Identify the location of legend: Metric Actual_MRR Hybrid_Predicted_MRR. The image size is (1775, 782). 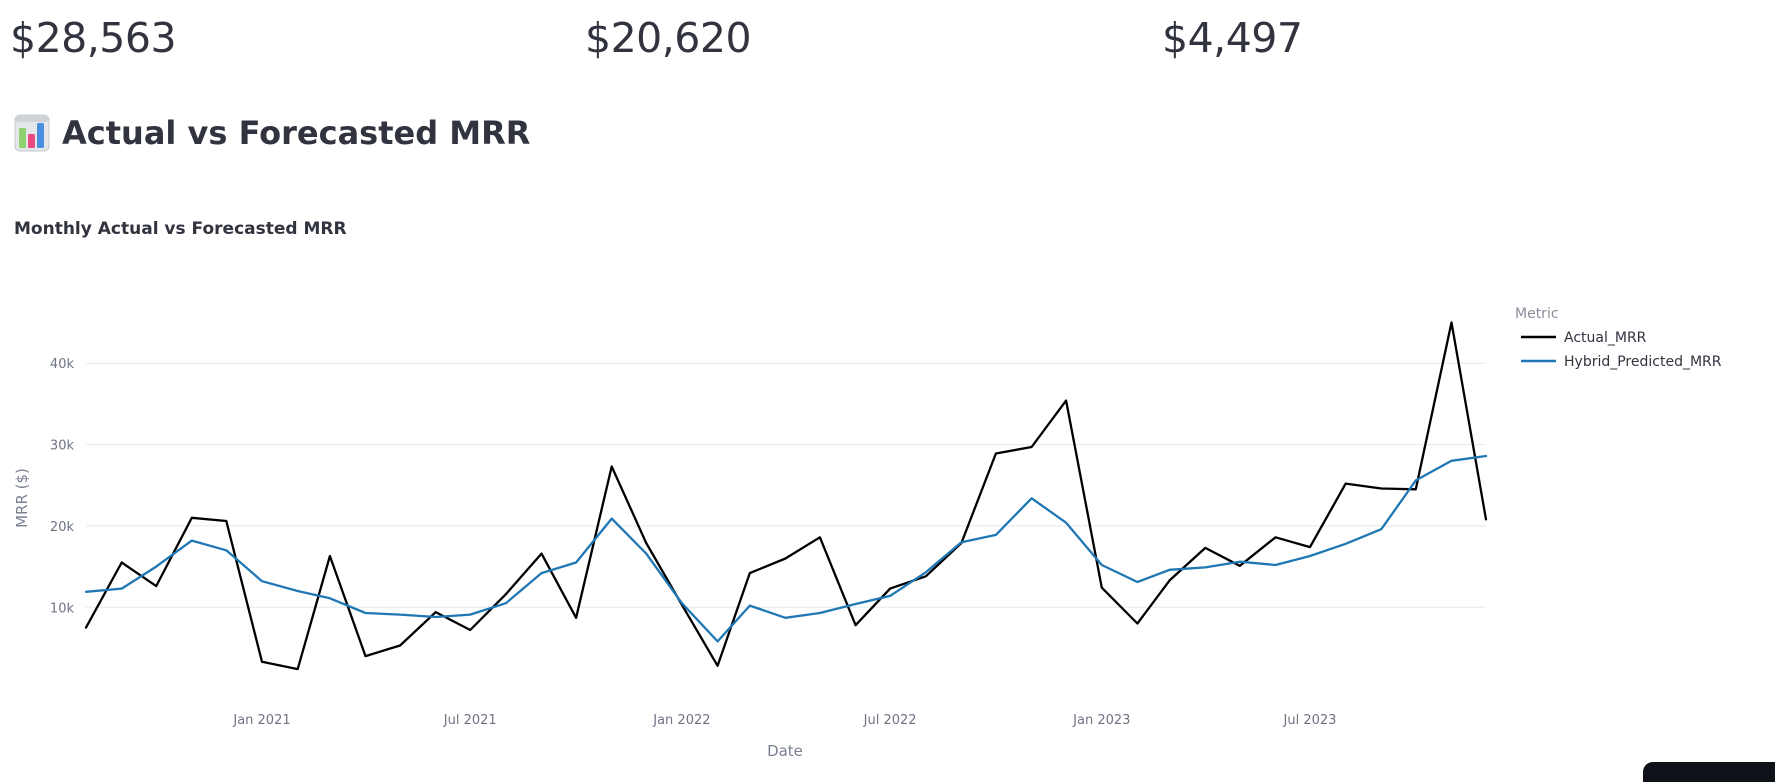
(1618, 338).